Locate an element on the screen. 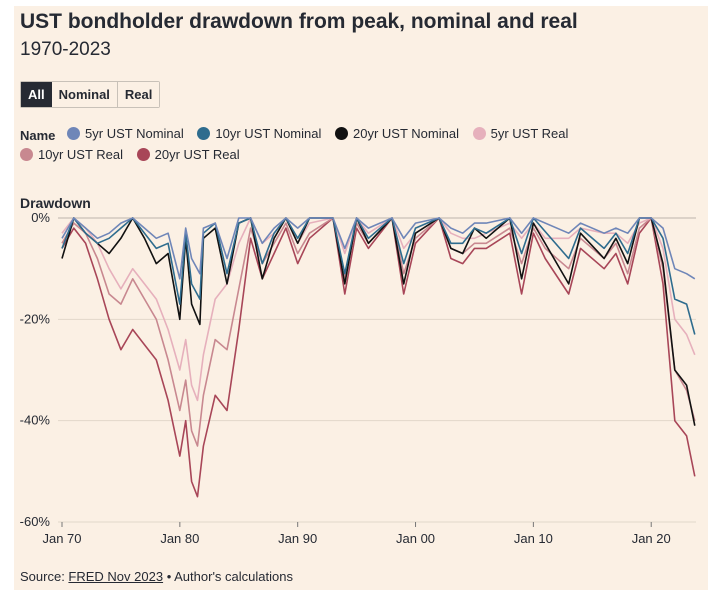 The image size is (714, 598). series-line-5yr-ust-nominal is located at coordinates (378, 248).